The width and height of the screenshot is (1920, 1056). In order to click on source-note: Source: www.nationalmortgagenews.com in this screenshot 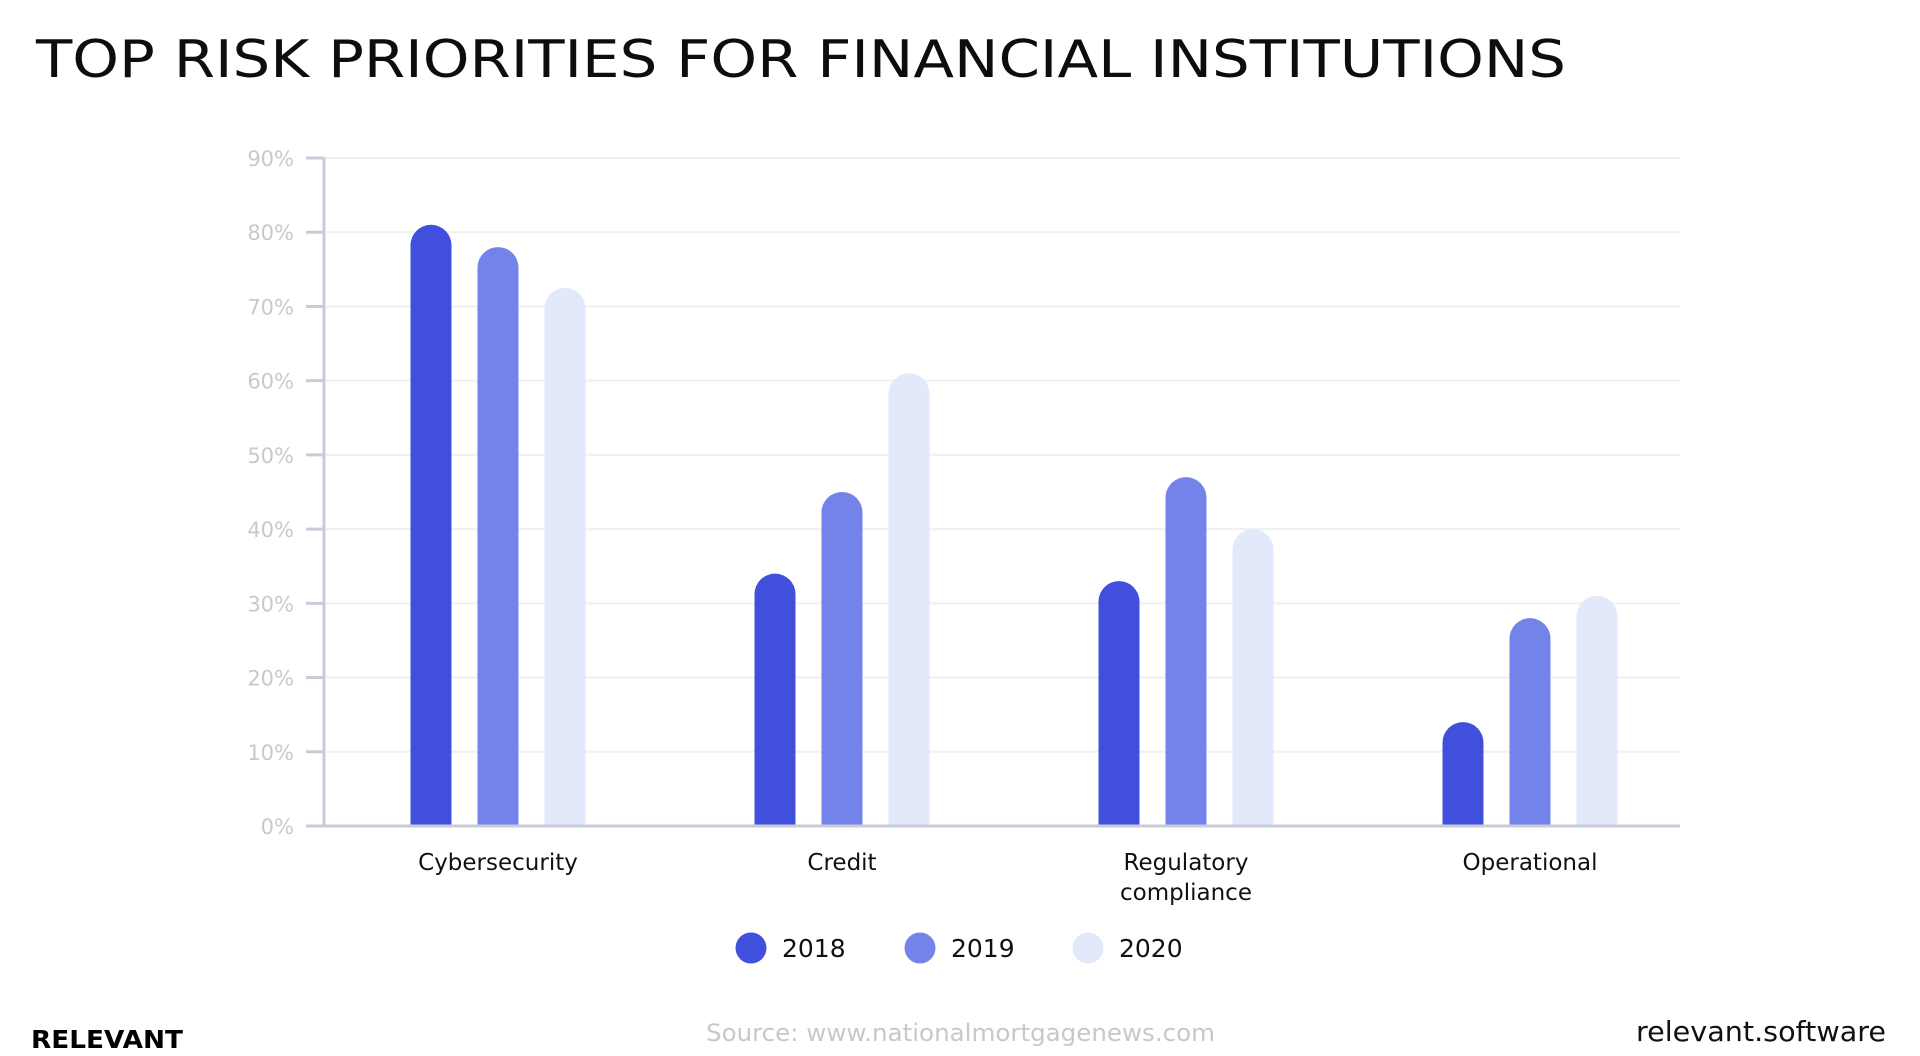, I will do `click(960, 1033)`.